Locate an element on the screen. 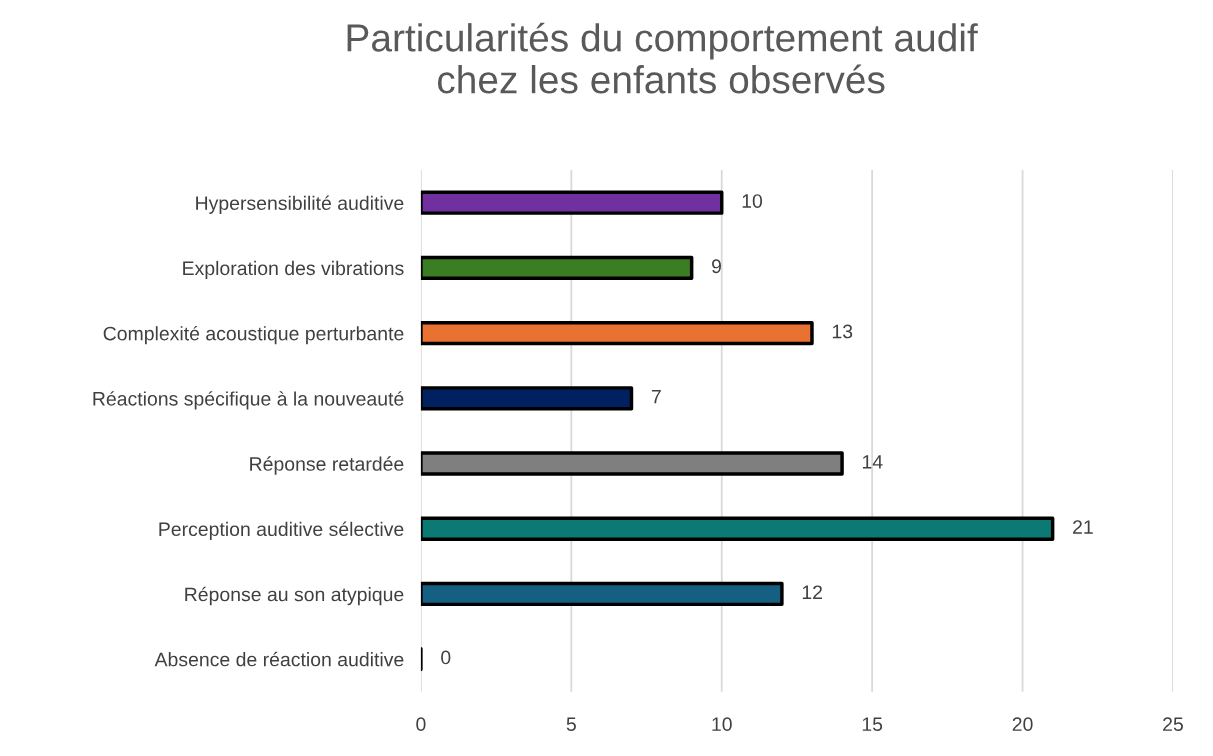 The width and height of the screenshot is (1213, 756). data-label: 0 is located at coordinates (446, 657).